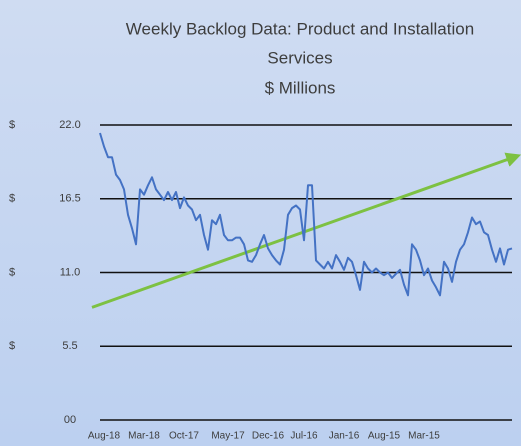  What do you see at coordinates (344, 436) in the screenshot?
I see `x-tick-label: Jan-16` at bounding box center [344, 436].